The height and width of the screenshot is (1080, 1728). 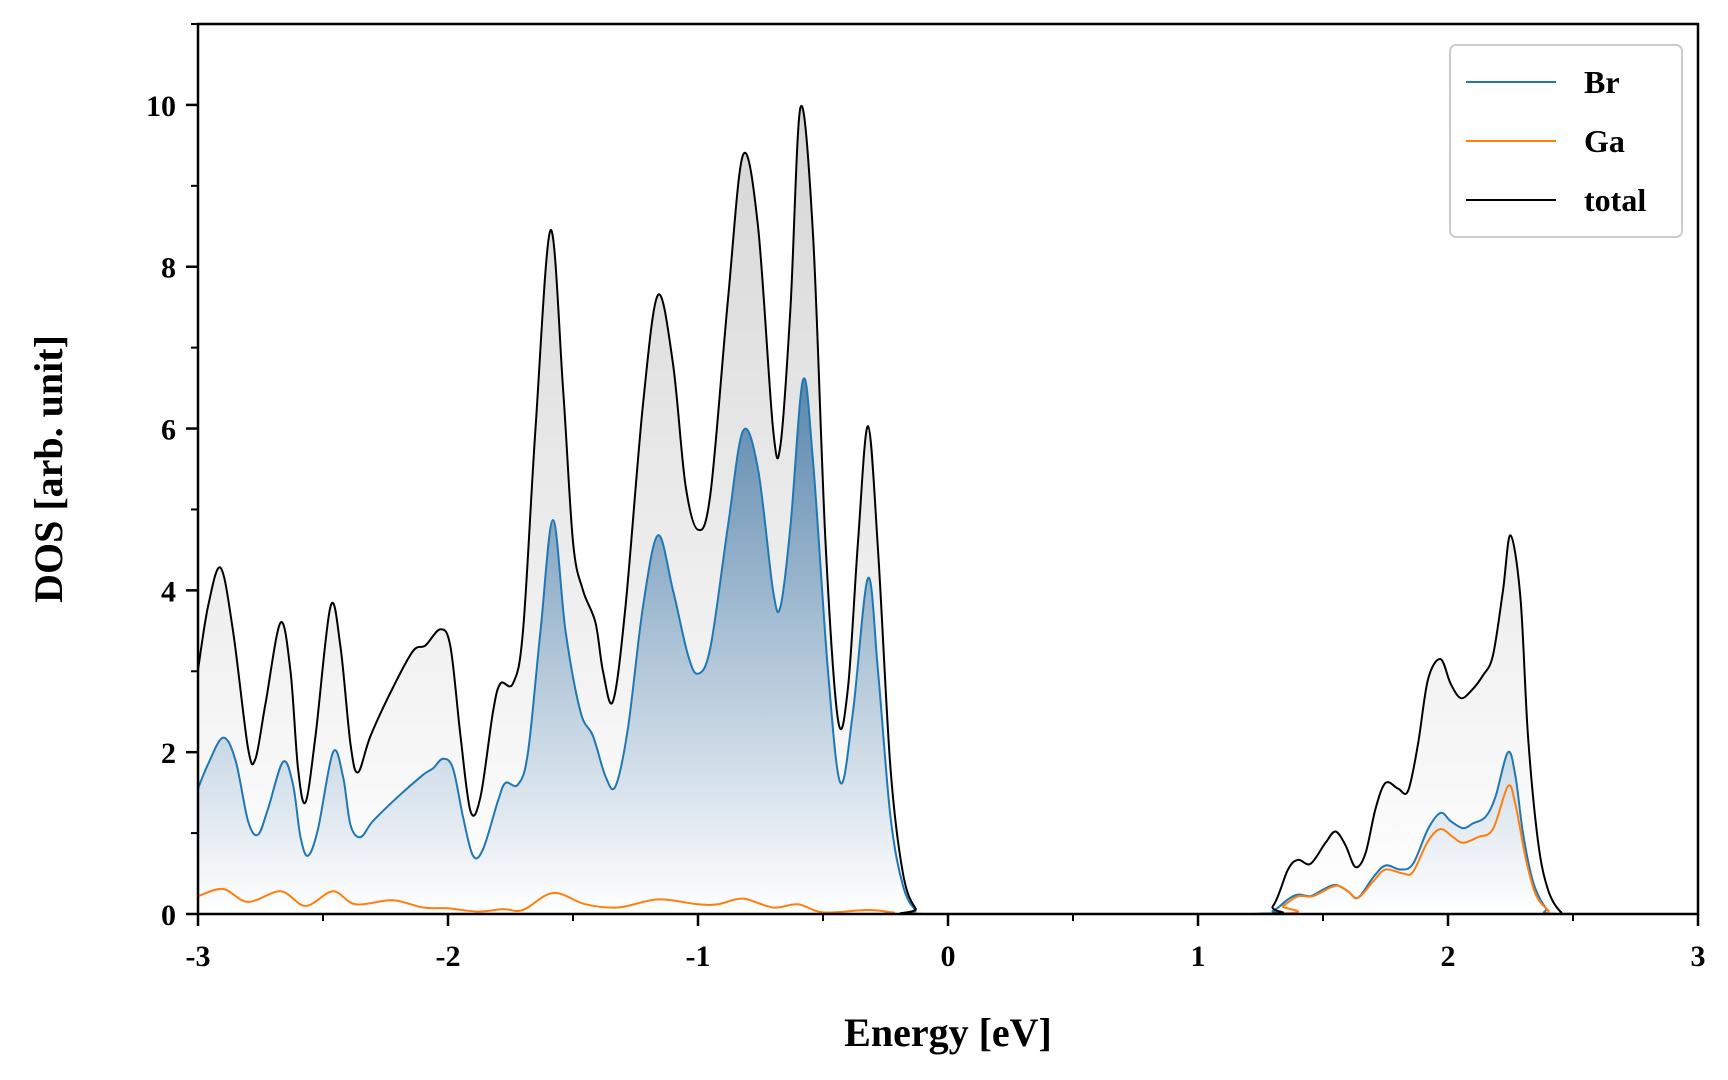 I want to click on series-line-ga, so click(x=948, y=849).